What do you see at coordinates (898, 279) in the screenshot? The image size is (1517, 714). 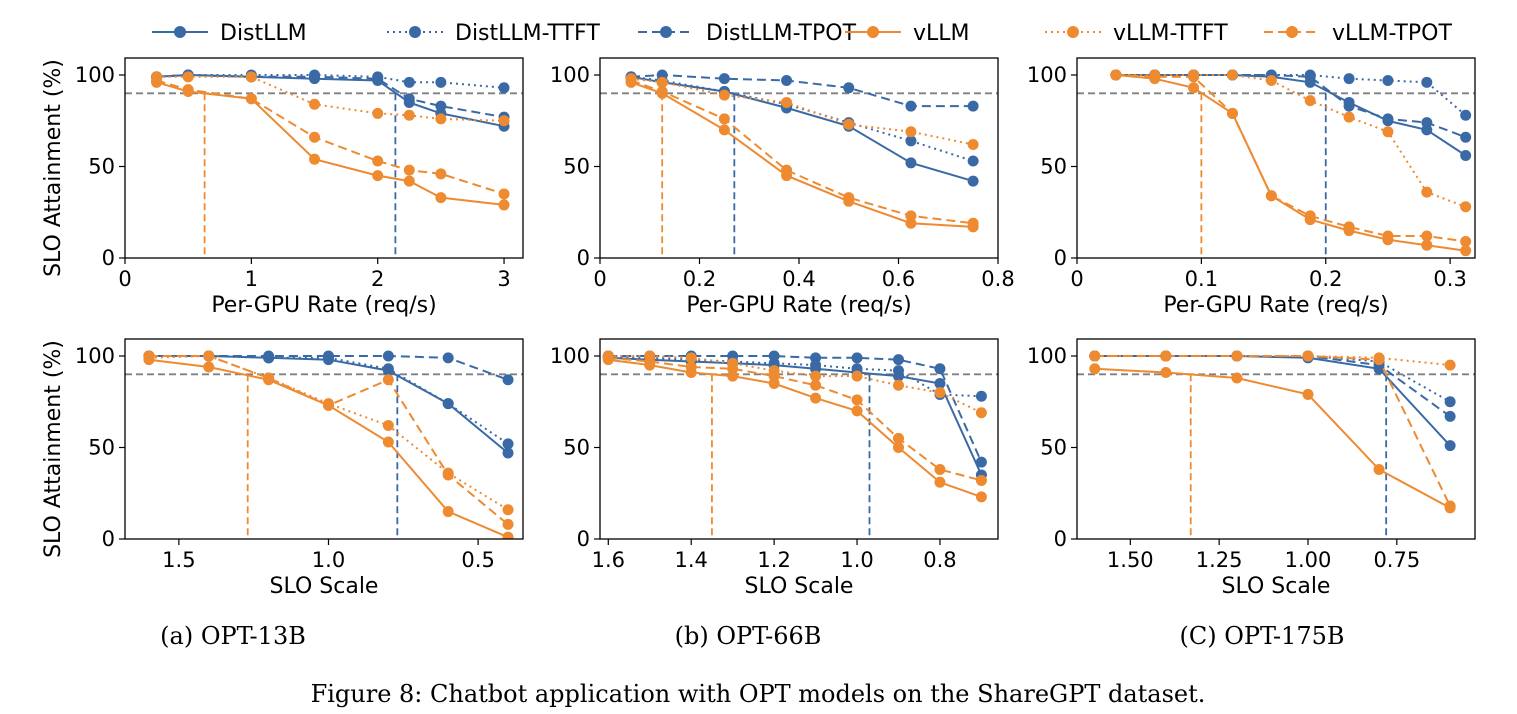 I see `x-tick-label: 0.6` at bounding box center [898, 279].